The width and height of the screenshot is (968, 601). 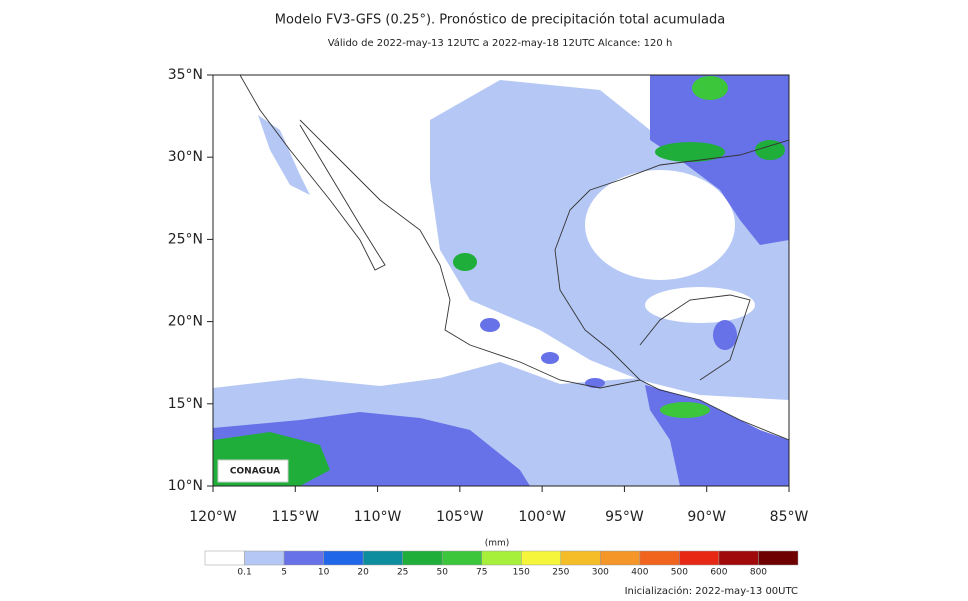 I want to click on colorbar-label: 150, so click(x=521, y=573).